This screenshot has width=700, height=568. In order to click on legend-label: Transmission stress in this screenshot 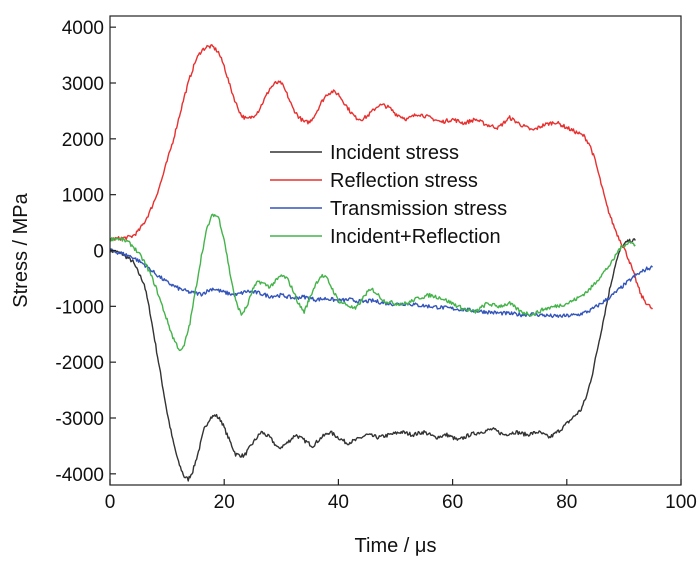, I will do `click(418, 209)`.